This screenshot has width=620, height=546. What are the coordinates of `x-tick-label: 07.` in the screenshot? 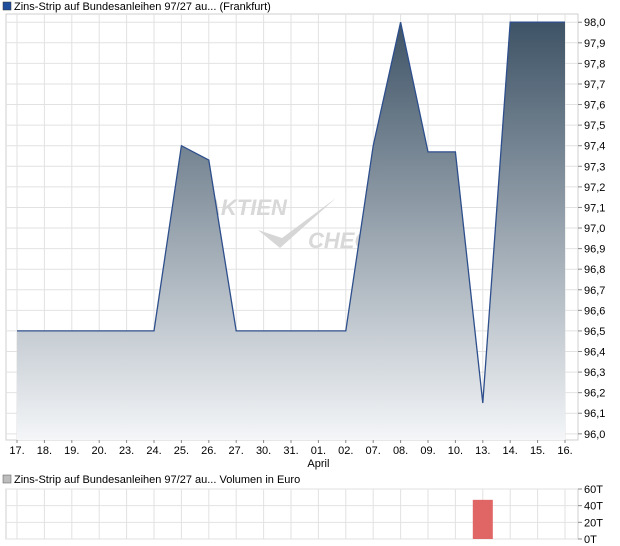 It's located at (373, 451).